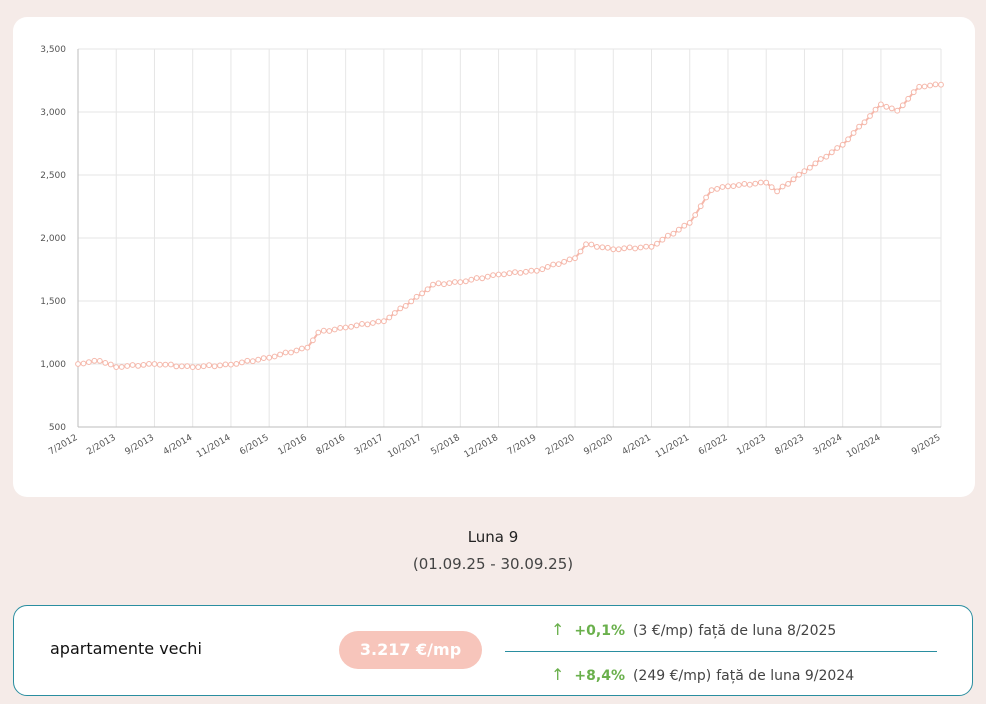 Image resolution: width=986 pixels, height=704 pixels. Describe the element at coordinates (53, 365) in the screenshot. I see `y-tick-label: 1,000` at that location.